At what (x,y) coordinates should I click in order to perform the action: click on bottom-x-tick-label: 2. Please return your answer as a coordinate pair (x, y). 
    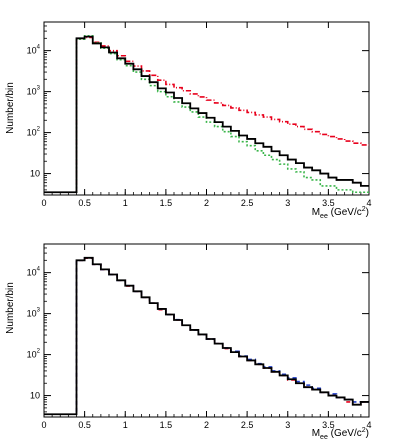
    Looking at the image, I should click on (206, 425).